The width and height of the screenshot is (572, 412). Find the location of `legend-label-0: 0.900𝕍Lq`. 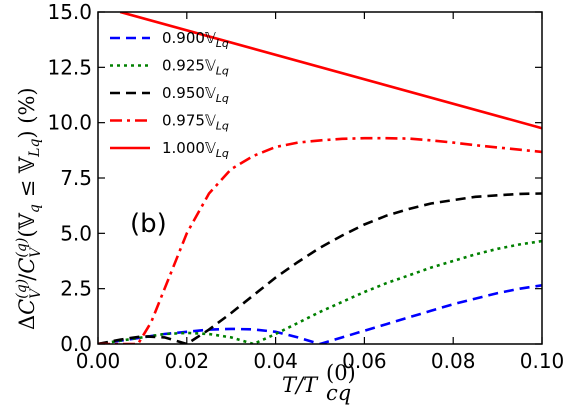

legend-label-0: 0.900𝕍Lq is located at coordinates (195, 39).